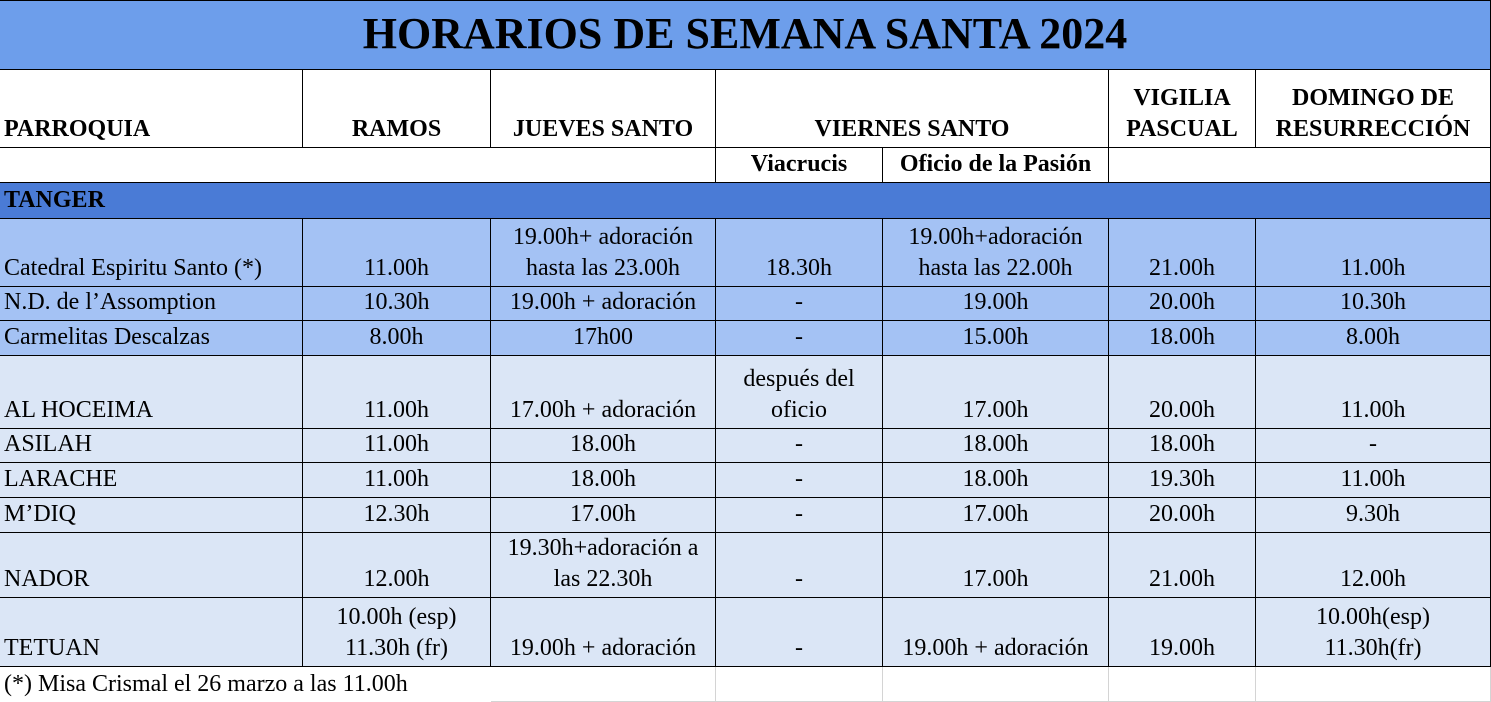 Image resolution: width=1491 pixels, height=702 pixels. I want to click on parish-name: LARACHE, so click(151, 480).